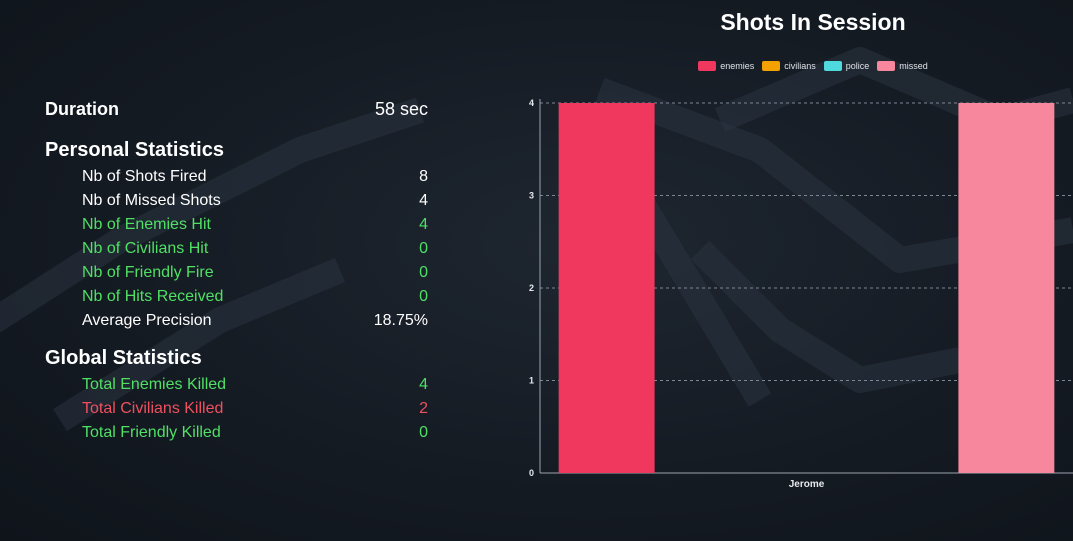 This screenshot has width=1073, height=541. I want to click on hits-received-value: 0, so click(423, 296).